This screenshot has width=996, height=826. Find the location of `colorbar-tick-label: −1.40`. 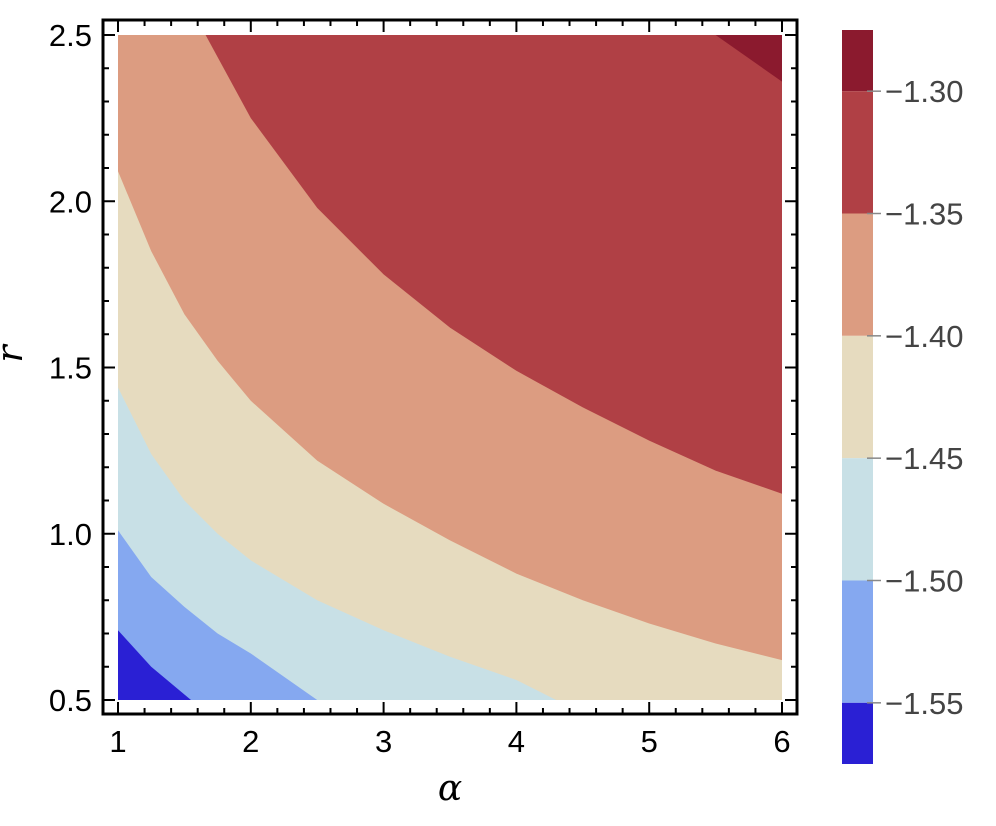

colorbar-tick-label: −1.40 is located at coordinates (924, 336).